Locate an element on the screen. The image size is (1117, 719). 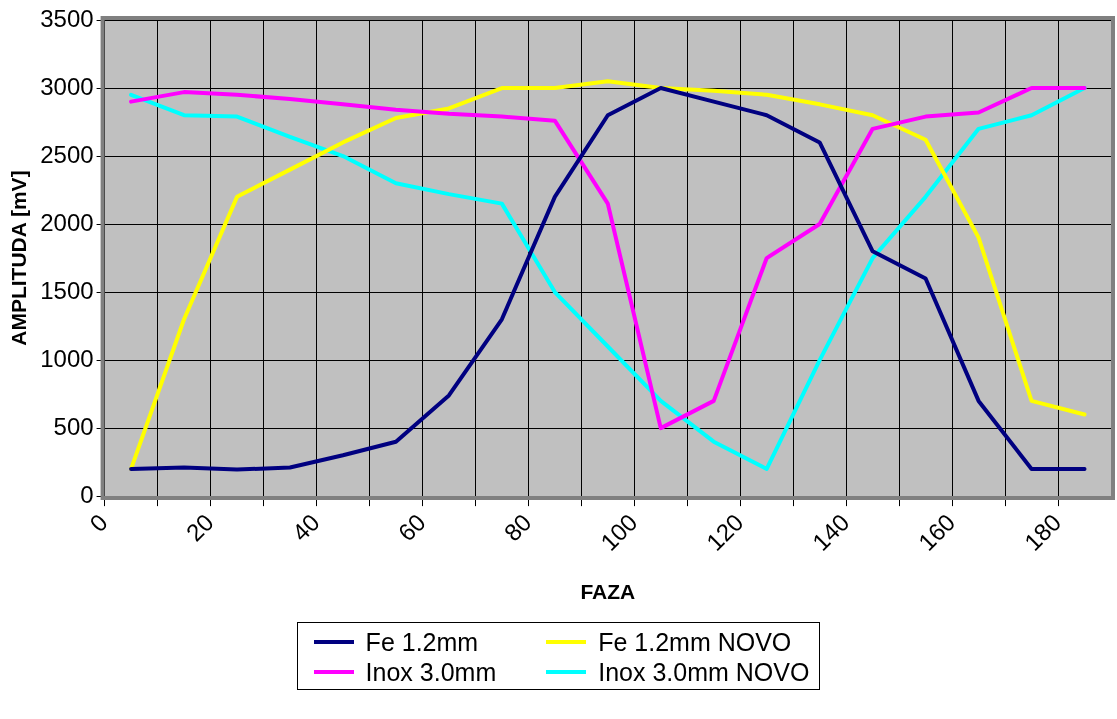
x-tick-label: 160 is located at coordinates (936, 532).